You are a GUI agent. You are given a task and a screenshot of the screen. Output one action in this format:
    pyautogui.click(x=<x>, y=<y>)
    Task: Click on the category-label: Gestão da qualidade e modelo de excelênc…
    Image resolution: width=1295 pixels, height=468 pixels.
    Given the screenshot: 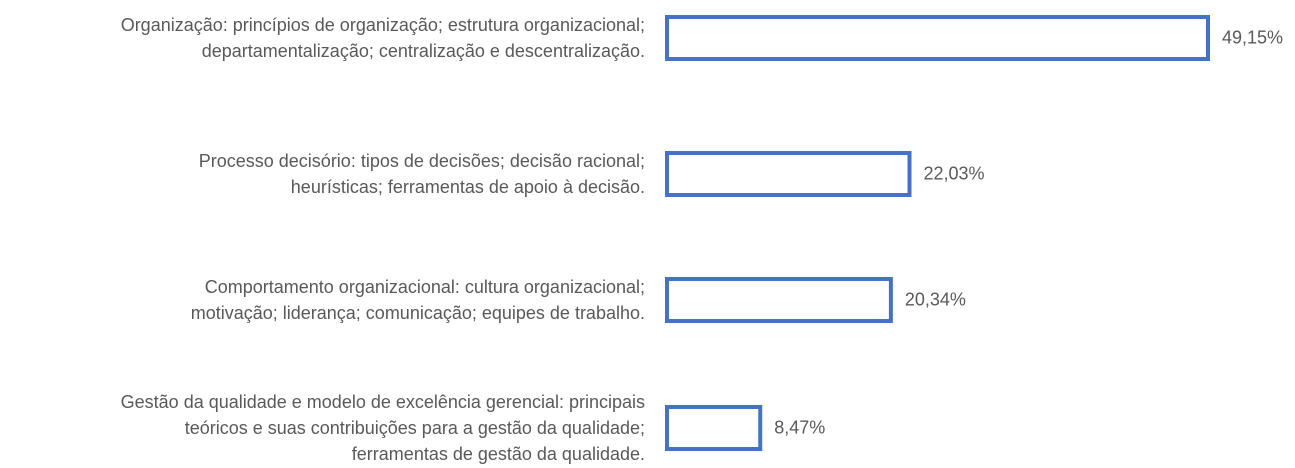 What is the action you would take?
    pyautogui.click(x=382, y=428)
    